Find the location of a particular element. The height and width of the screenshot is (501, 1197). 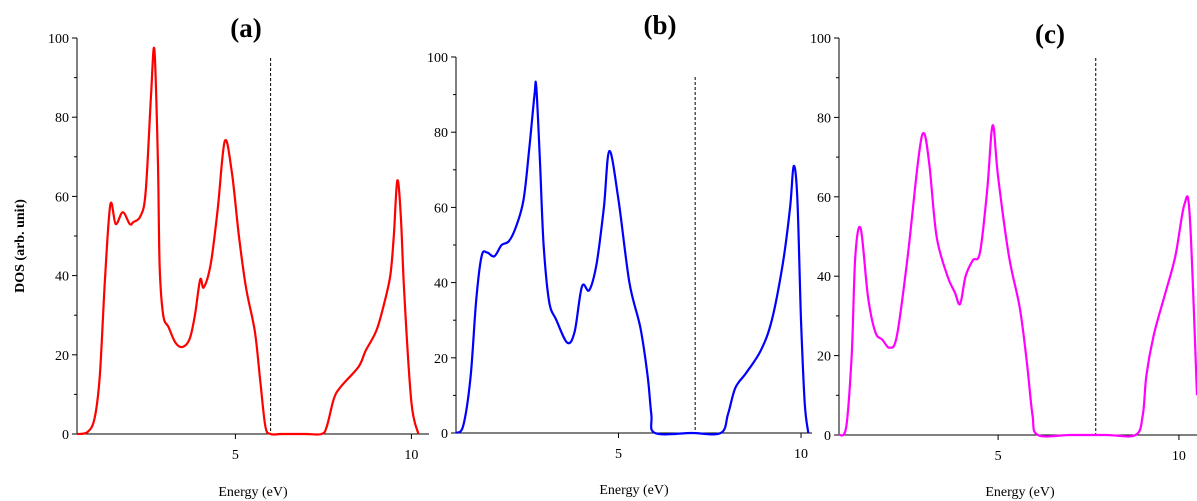

panel-a-y-tick-label: 40 is located at coordinates (62, 277).